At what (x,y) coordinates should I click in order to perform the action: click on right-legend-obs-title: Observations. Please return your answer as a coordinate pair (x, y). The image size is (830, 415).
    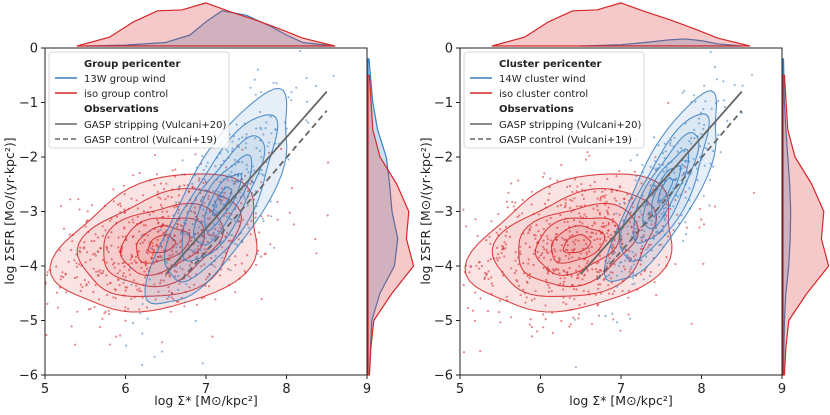
    Looking at the image, I should click on (536, 109).